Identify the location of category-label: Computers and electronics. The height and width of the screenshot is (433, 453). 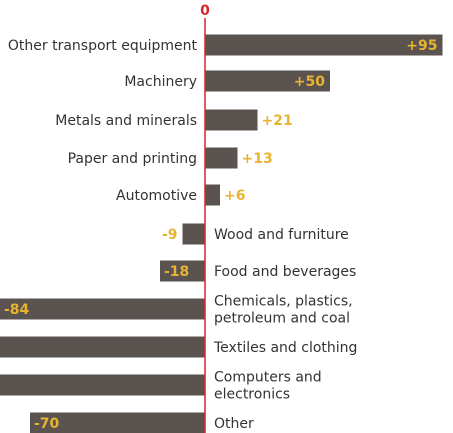
(268, 386).